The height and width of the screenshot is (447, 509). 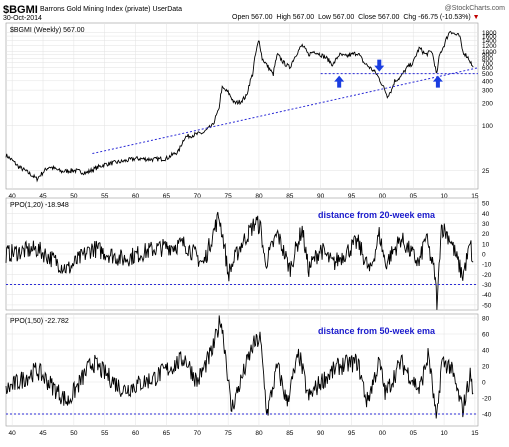 I want to click on symbol-label: $BGMI, so click(x=20, y=10).